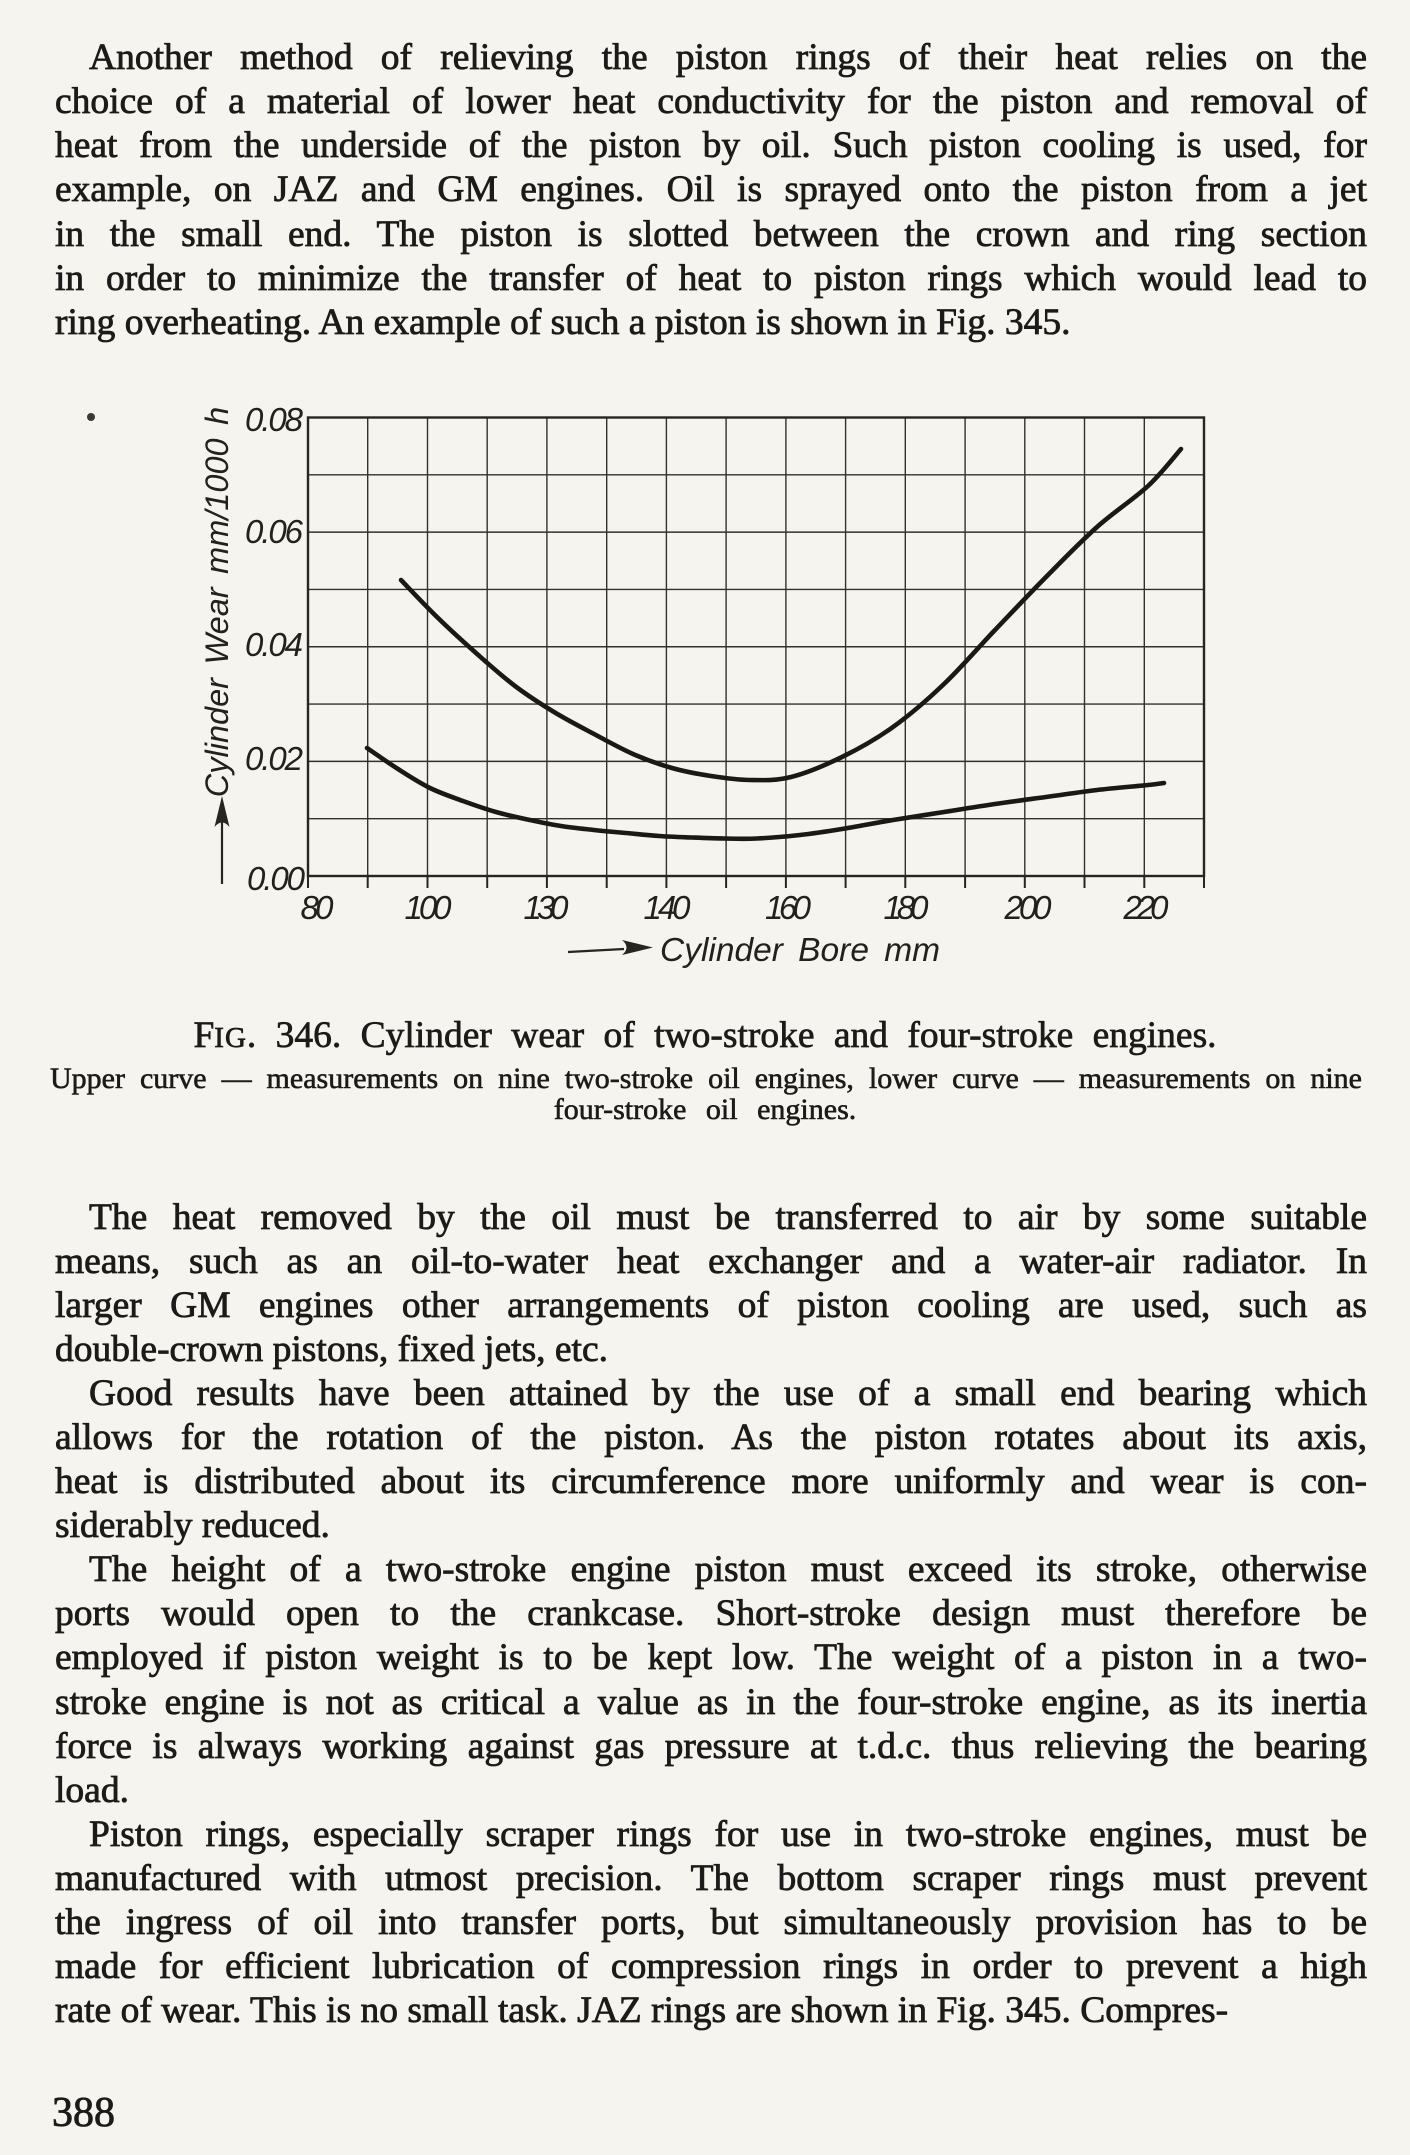 The image size is (1410, 2155). Describe the element at coordinates (274, 644) in the screenshot. I see `svg-text: 0.04` at that location.